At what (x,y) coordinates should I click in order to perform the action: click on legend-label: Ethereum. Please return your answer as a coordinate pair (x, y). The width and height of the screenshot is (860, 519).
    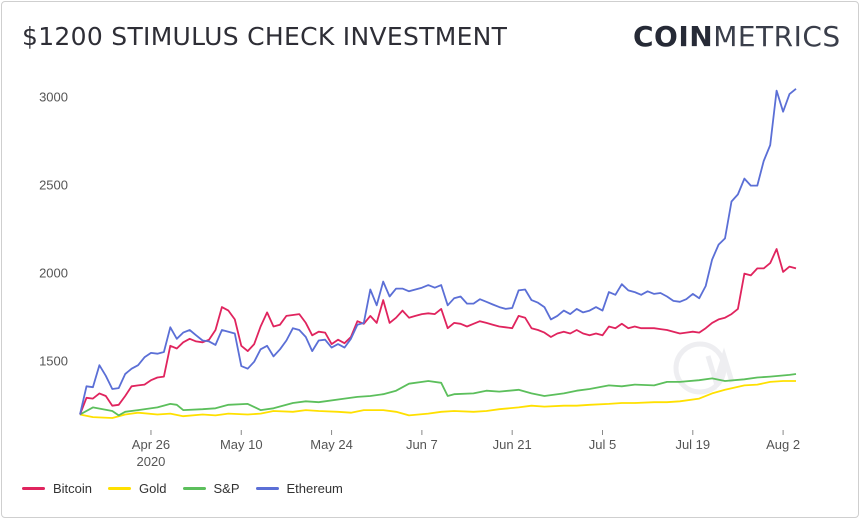
    Looking at the image, I should click on (314, 488).